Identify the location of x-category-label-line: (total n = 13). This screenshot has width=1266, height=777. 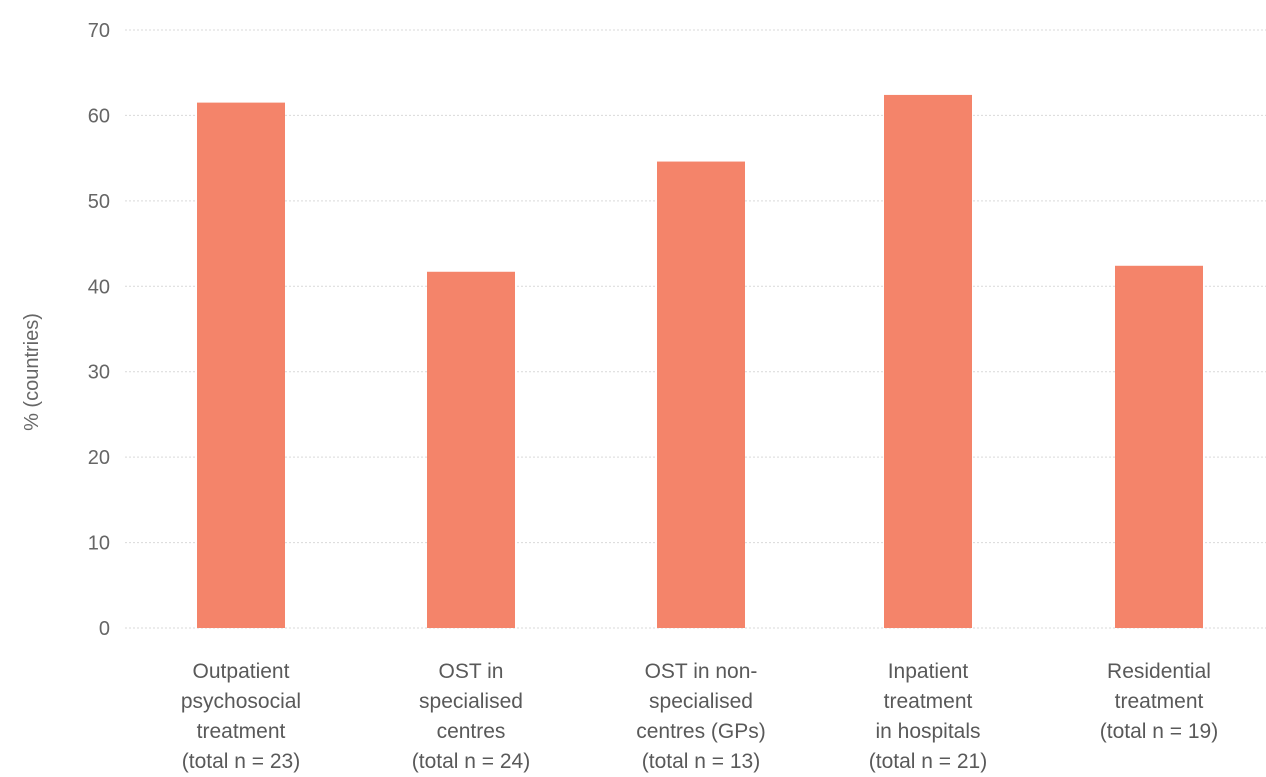
(701, 761).